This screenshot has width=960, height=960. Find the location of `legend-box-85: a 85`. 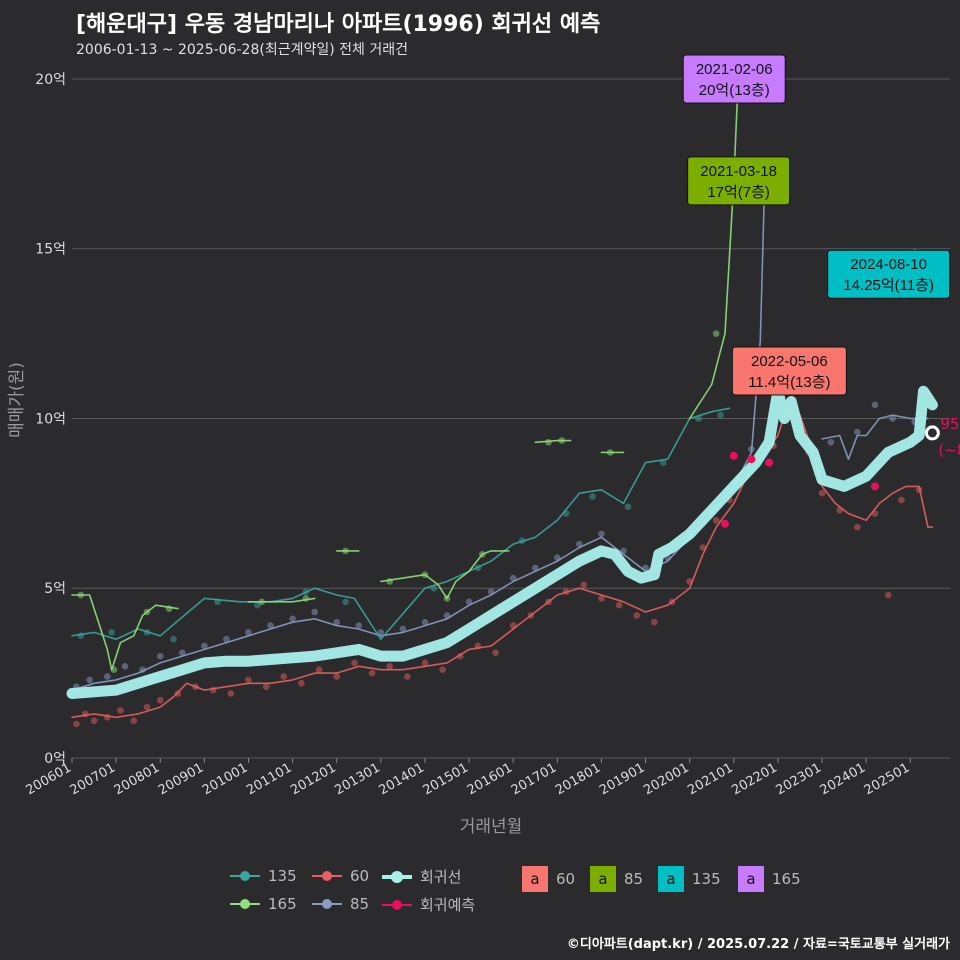

legend-box-85: a 85 is located at coordinates (616, 879).